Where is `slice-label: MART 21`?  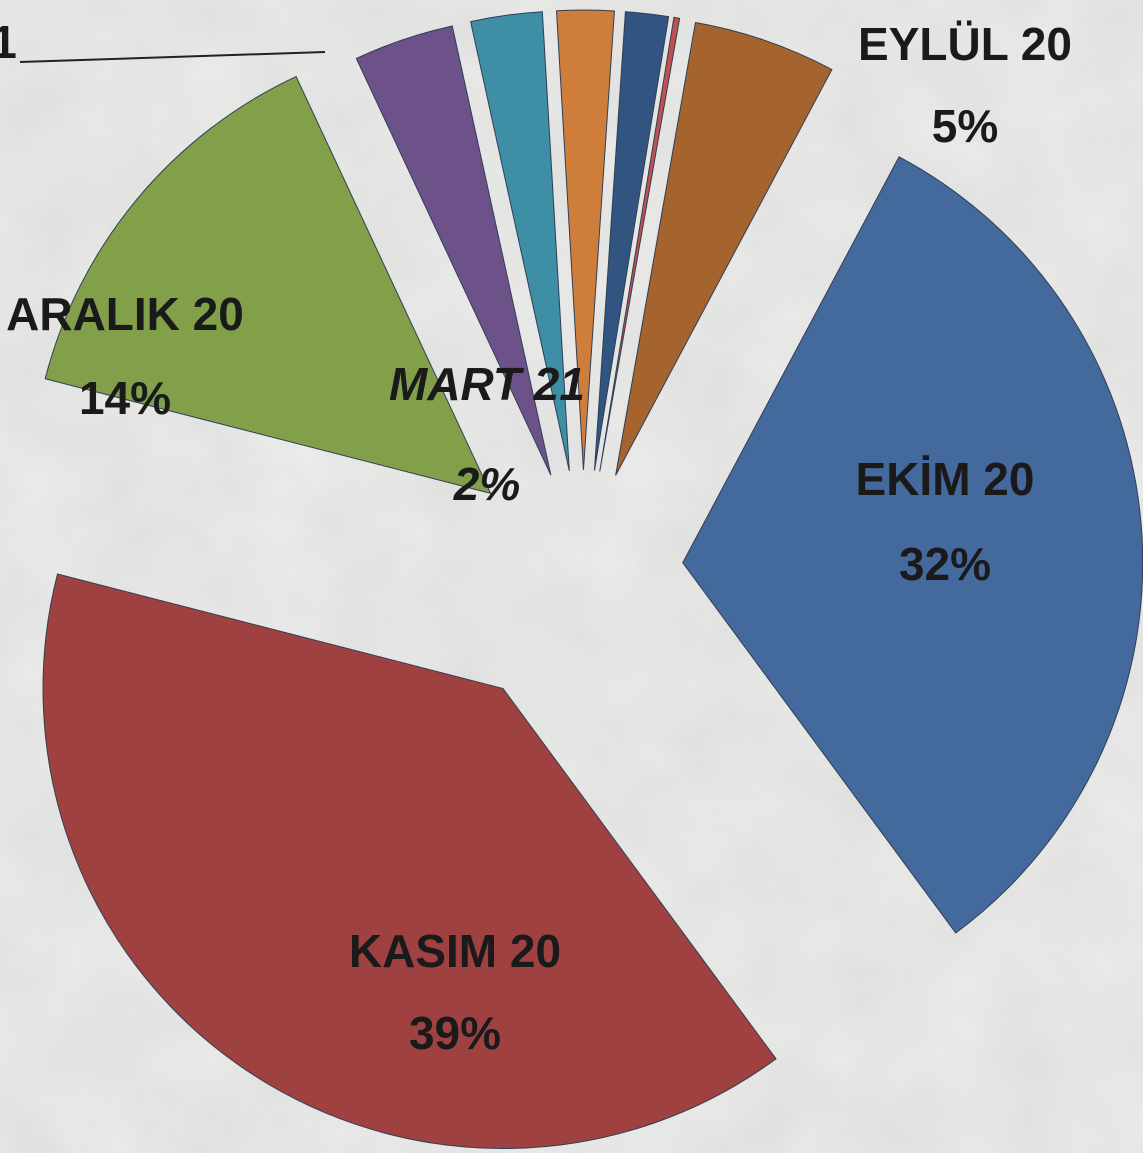
slice-label: MART 21 is located at coordinates (487, 384).